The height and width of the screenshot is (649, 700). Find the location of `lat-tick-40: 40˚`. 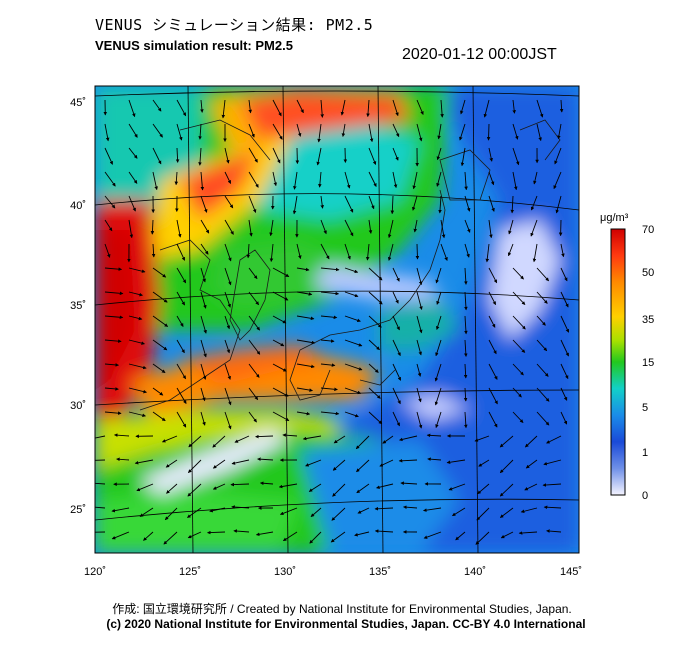

lat-tick-40: 40˚ is located at coordinates (78, 206).